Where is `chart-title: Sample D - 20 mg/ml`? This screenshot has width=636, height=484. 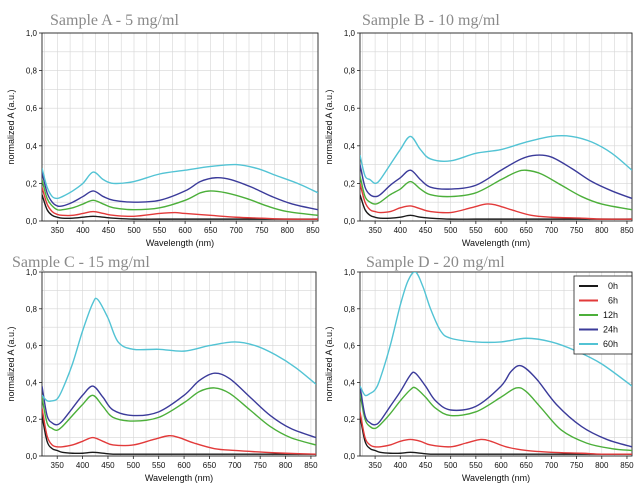
chart-title: Sample D - 20 mg/ml is located at coordinates (435, 262).